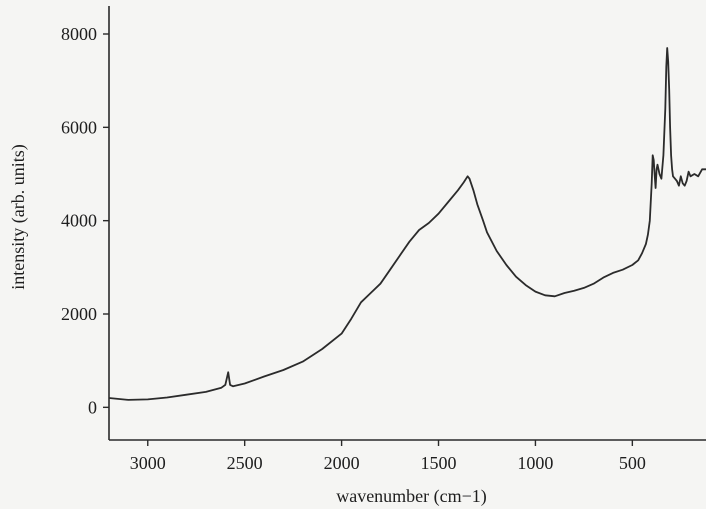  I want to click on x-tick-label: 2000, so click(342, 463).